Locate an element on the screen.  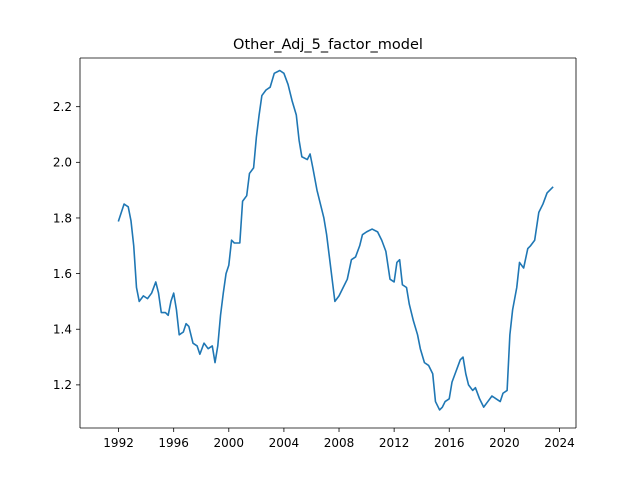
x-tick-label: 2004 is located at coordinates (284, 443).